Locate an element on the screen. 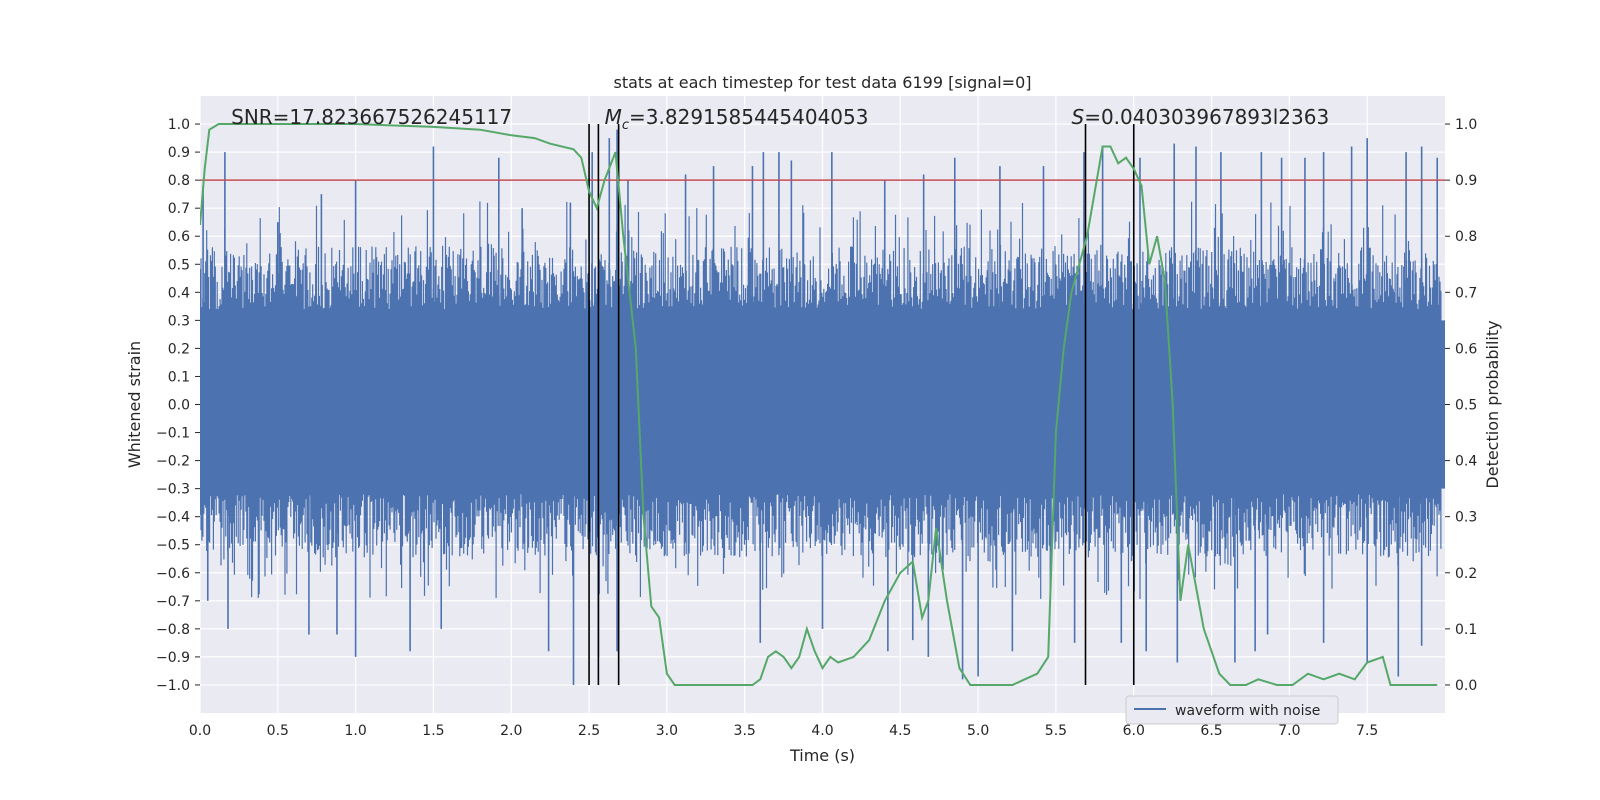  y-tick-label: 0.5 is located at coordinates (179, 265).